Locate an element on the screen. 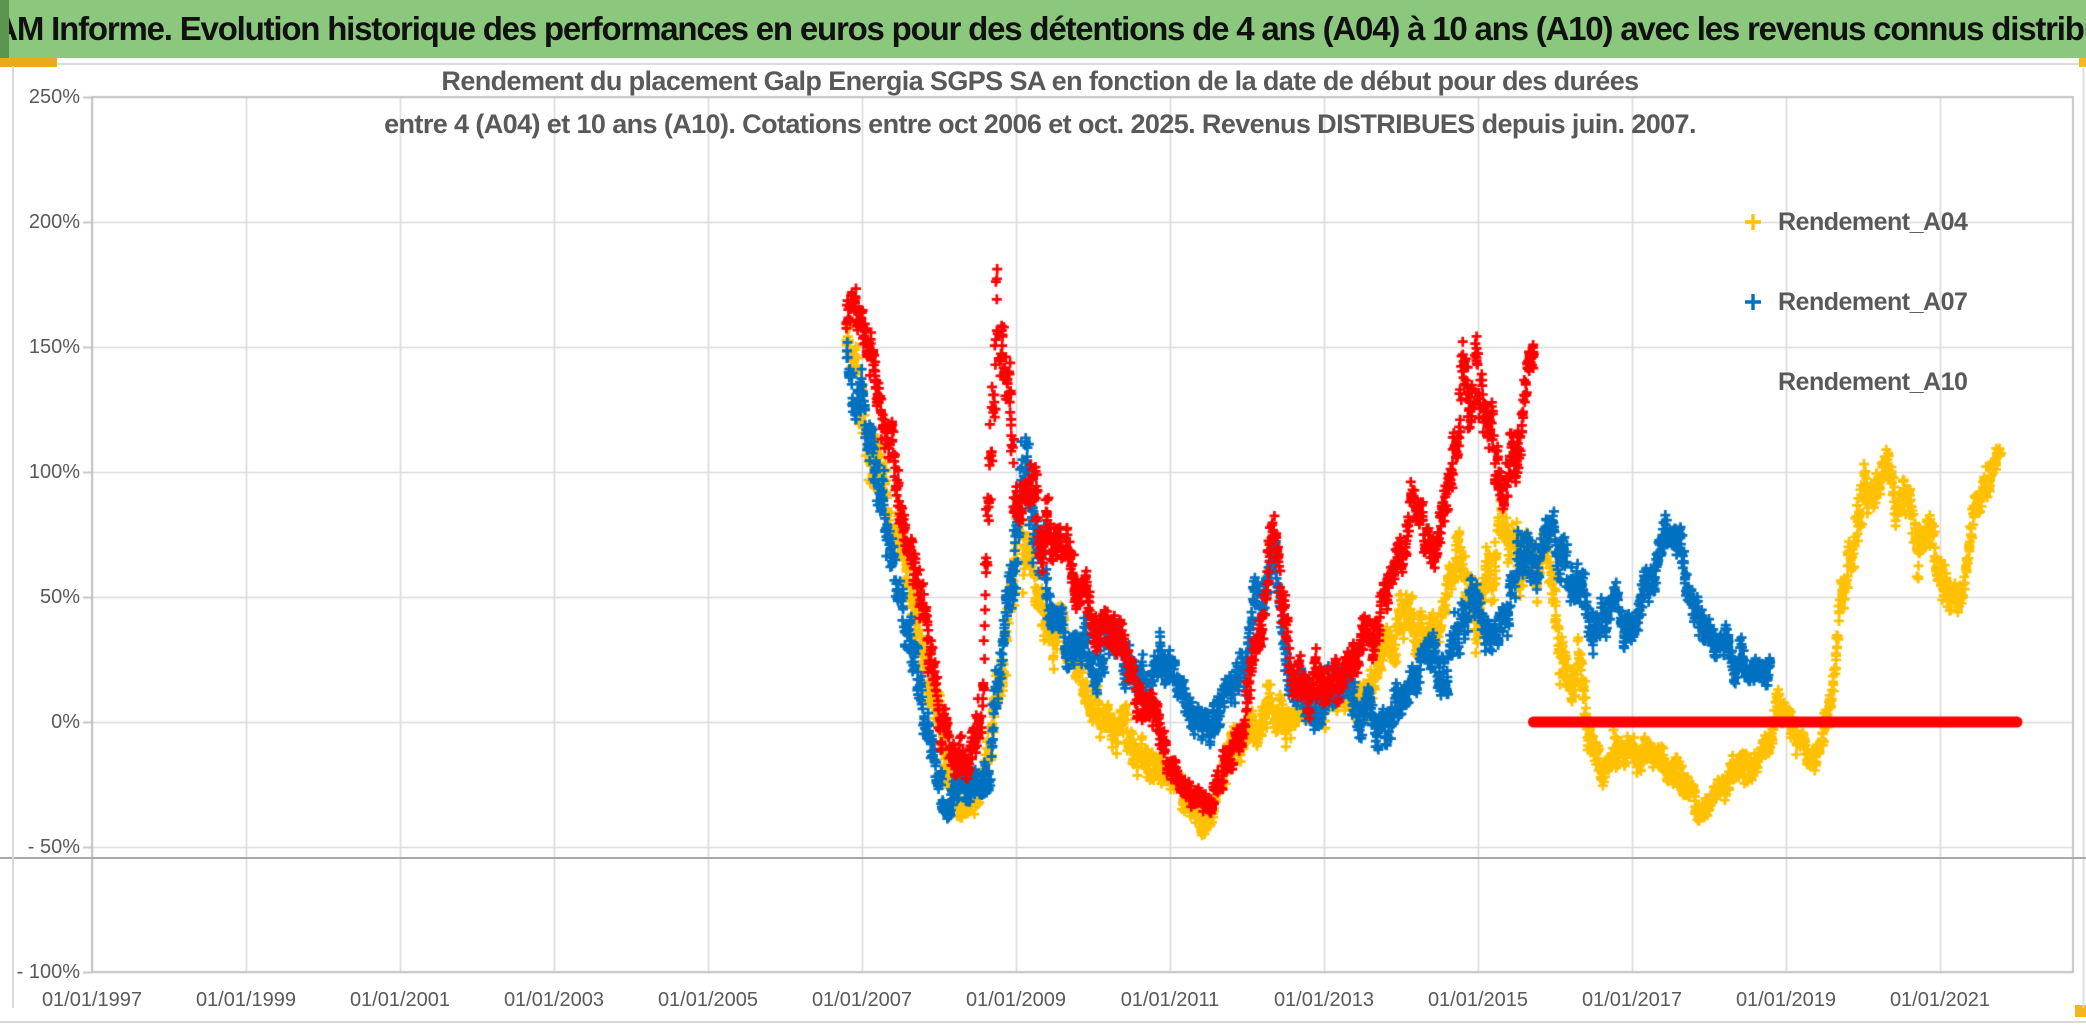 The image size is (2086, 1032). x-tick-label: 01/01/2017 is located at coordinates (1632, 1000).